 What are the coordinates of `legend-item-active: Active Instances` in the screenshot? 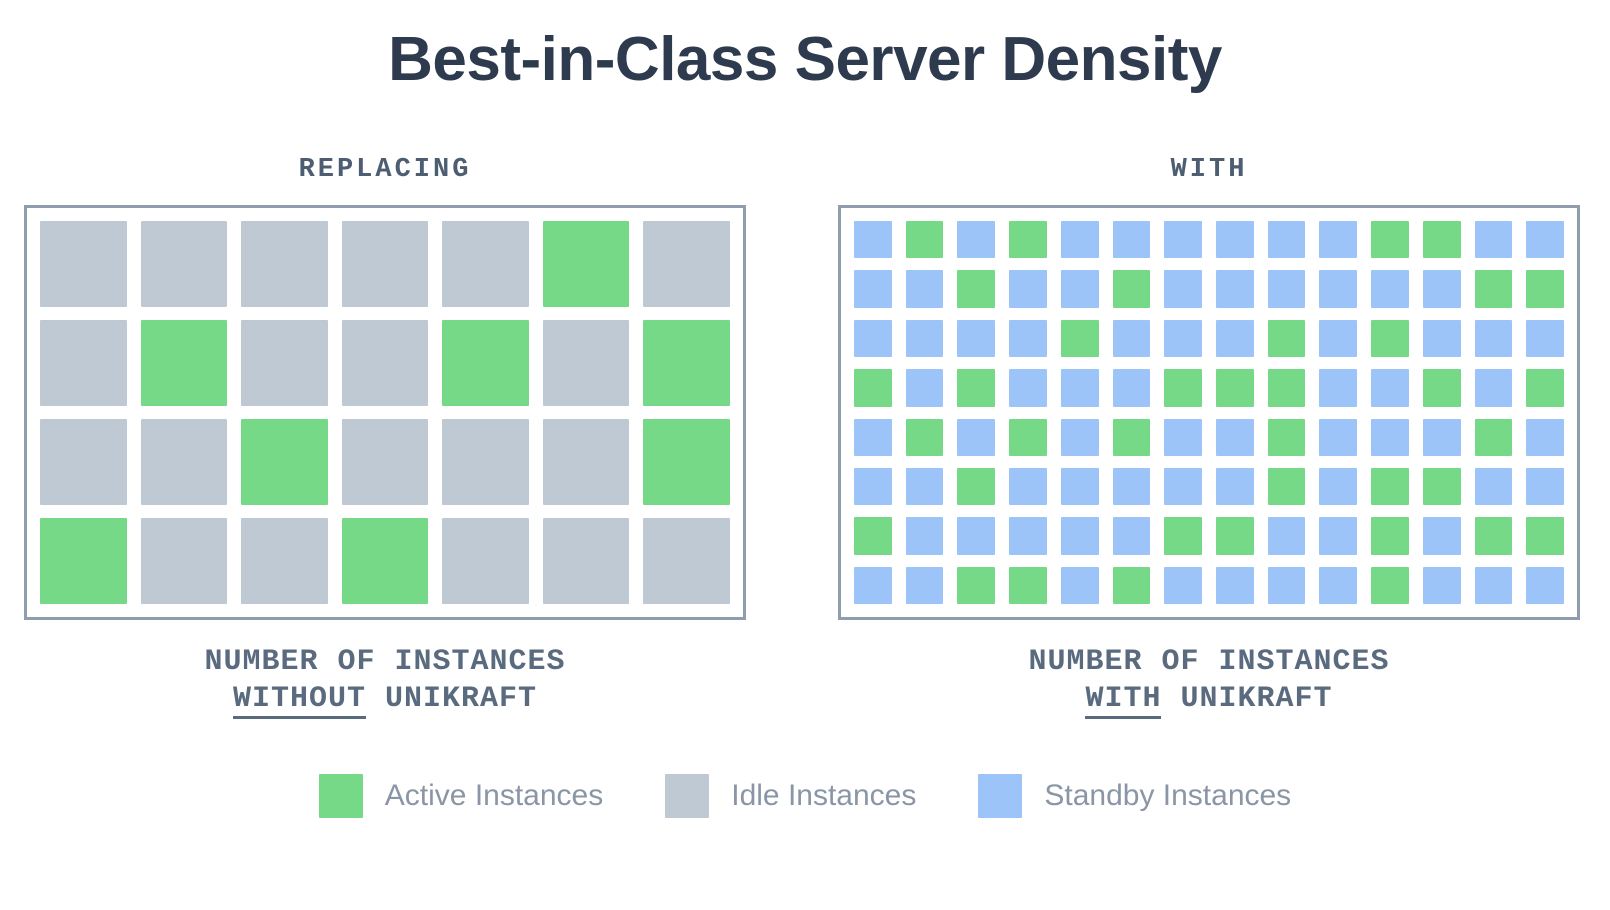 It's located at (460, 796).